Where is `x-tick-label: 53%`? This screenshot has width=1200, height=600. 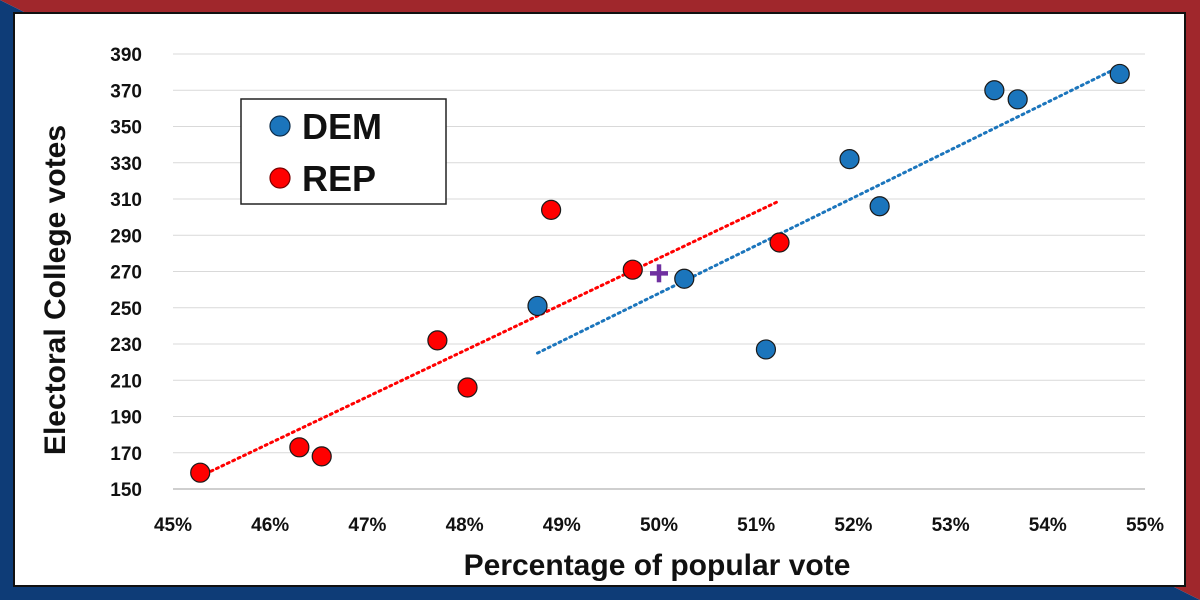
x-tick-label: 53% is located at coordinates (951, 525).